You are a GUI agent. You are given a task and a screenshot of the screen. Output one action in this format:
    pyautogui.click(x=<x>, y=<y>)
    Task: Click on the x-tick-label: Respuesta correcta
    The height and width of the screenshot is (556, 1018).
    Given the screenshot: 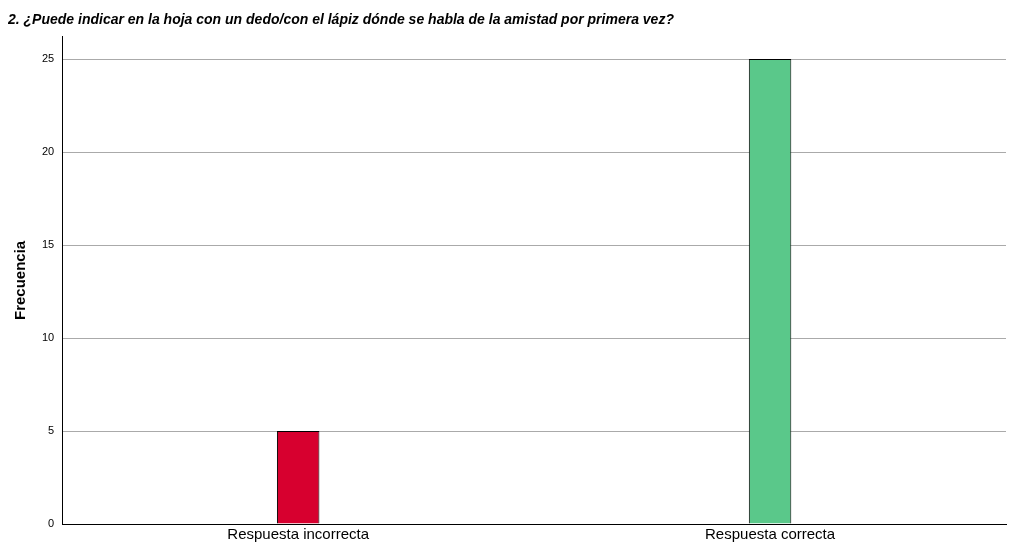 What is the action you would take?
    pyautogui.click(x=770, y=534)
    